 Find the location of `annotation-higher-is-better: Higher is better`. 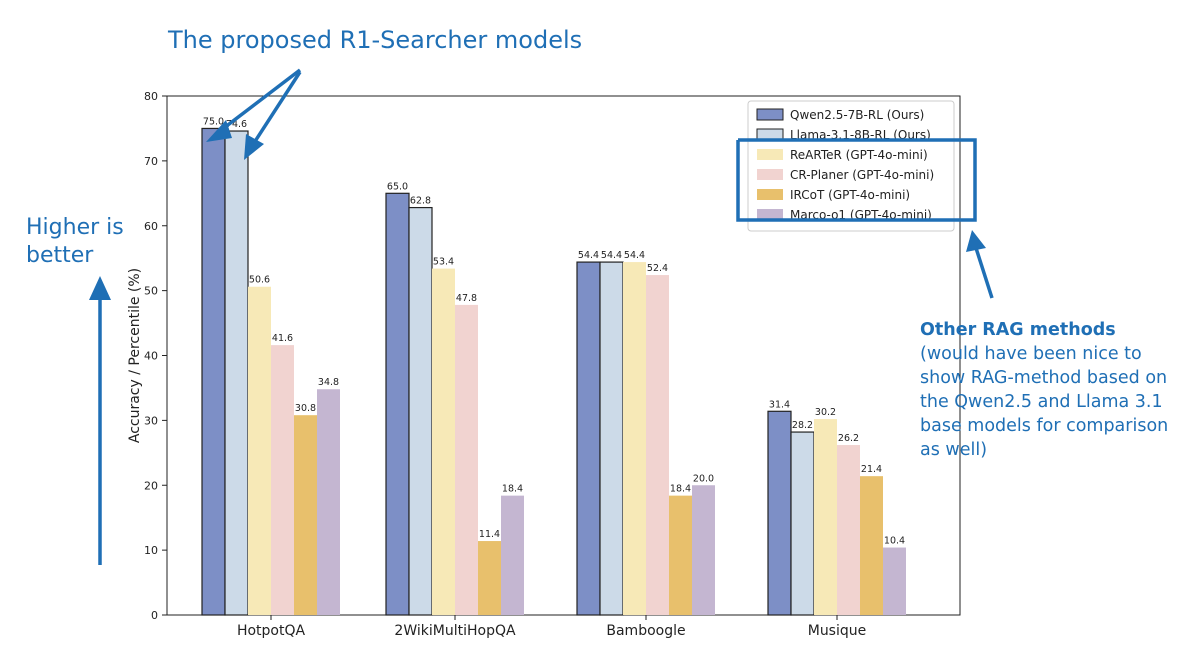

annotation-higher-is-better: Higher is better is located at coordinates (75, 241).